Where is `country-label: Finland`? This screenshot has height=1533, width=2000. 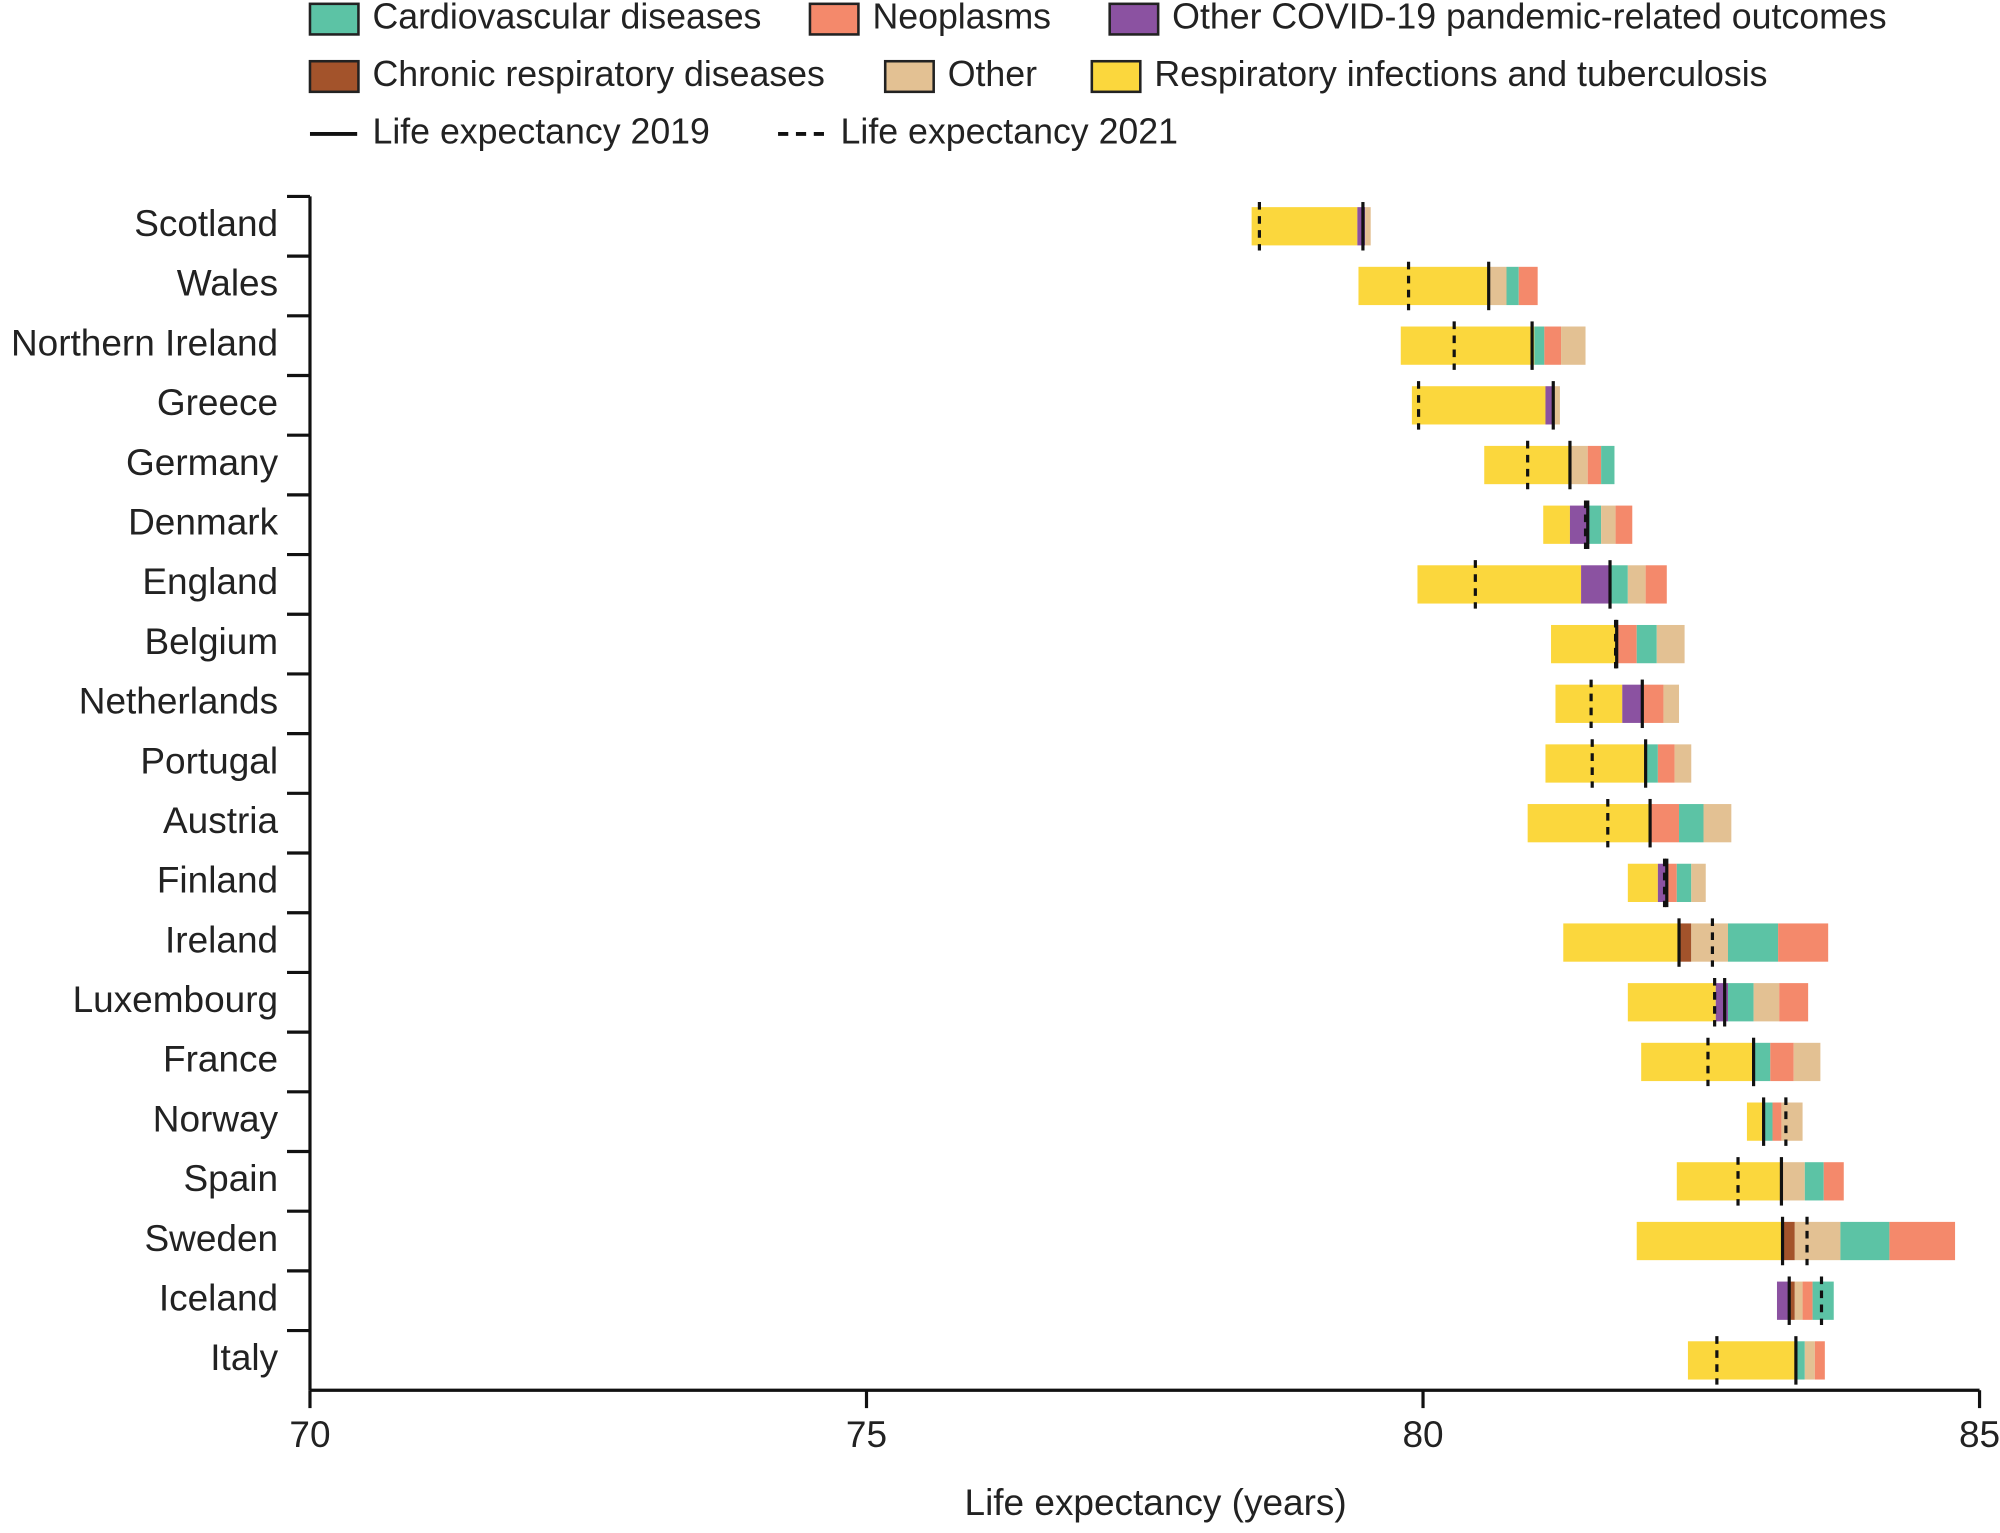 country-label: Finland is located at coordinates (217, 880).